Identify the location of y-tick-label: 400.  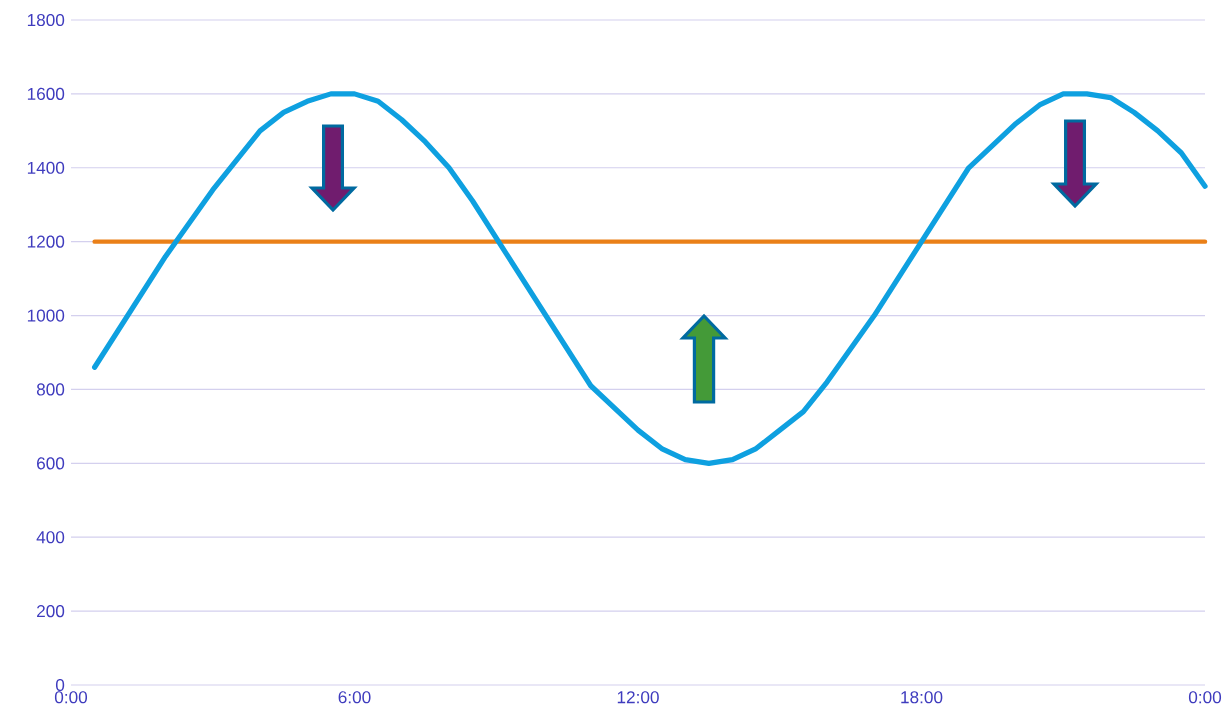
(50, 537).